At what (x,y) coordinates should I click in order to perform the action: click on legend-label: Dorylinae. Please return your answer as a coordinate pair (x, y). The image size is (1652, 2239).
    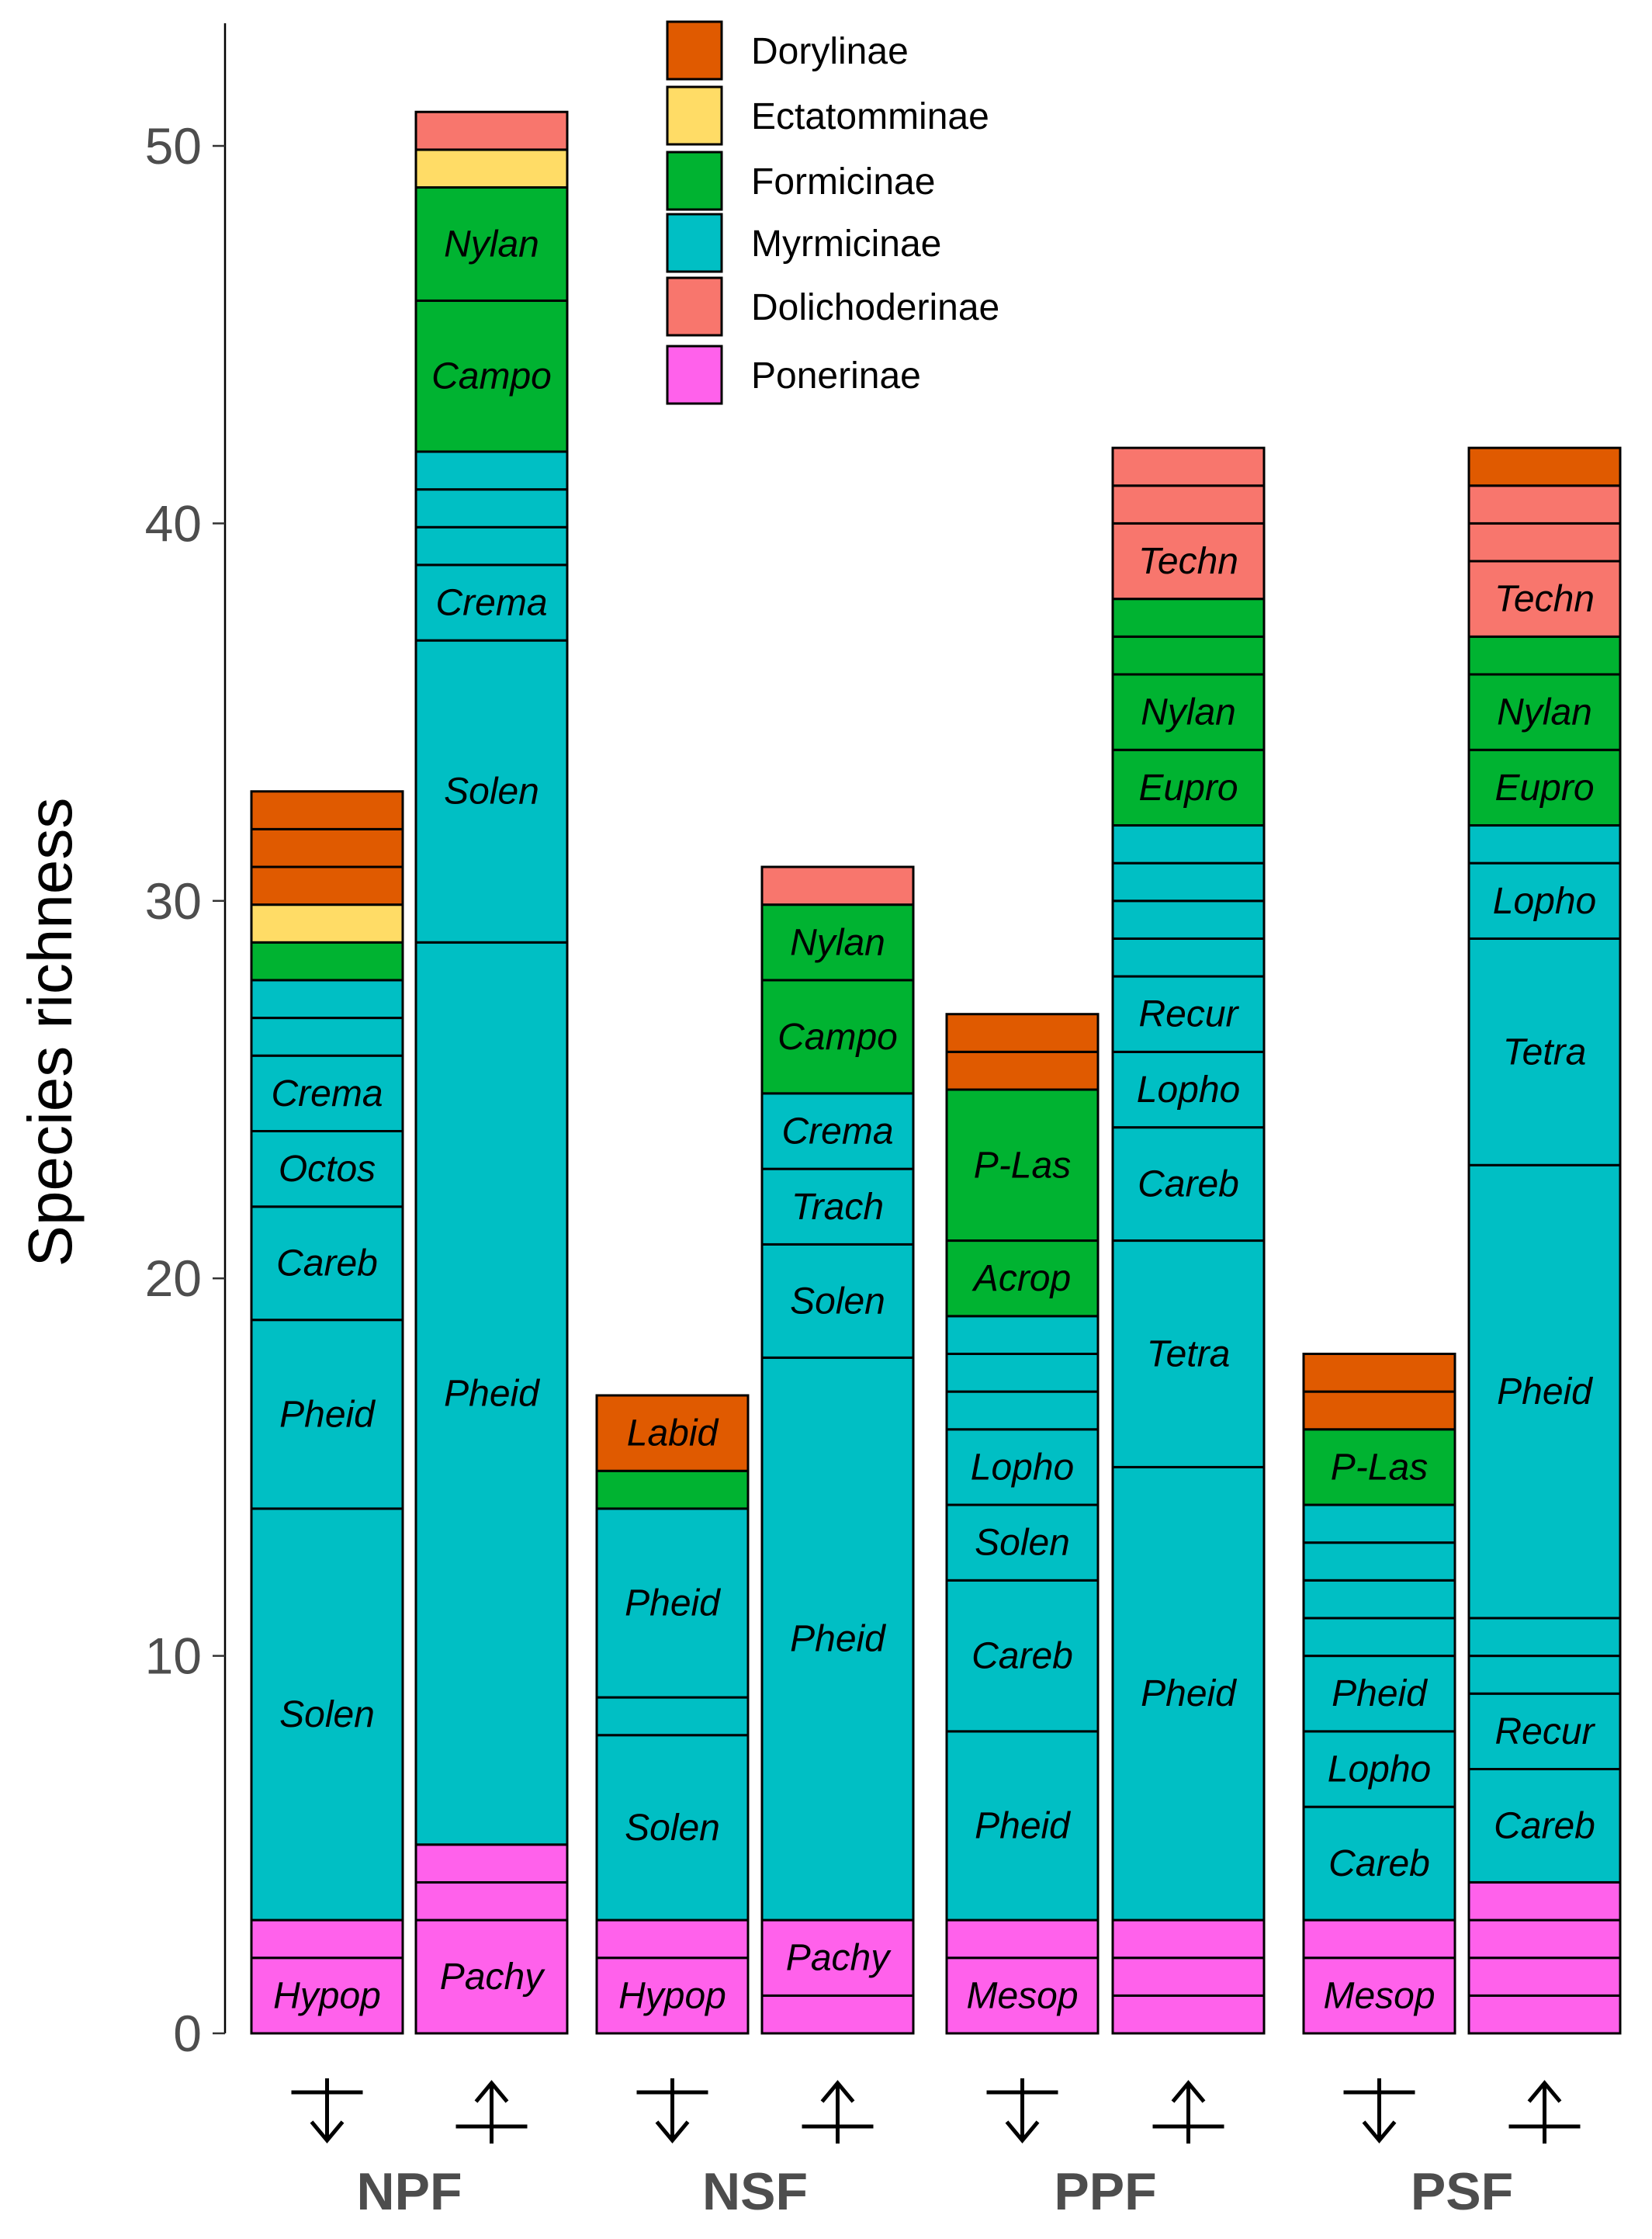
    Looking at the image, I should click on (830, 51).